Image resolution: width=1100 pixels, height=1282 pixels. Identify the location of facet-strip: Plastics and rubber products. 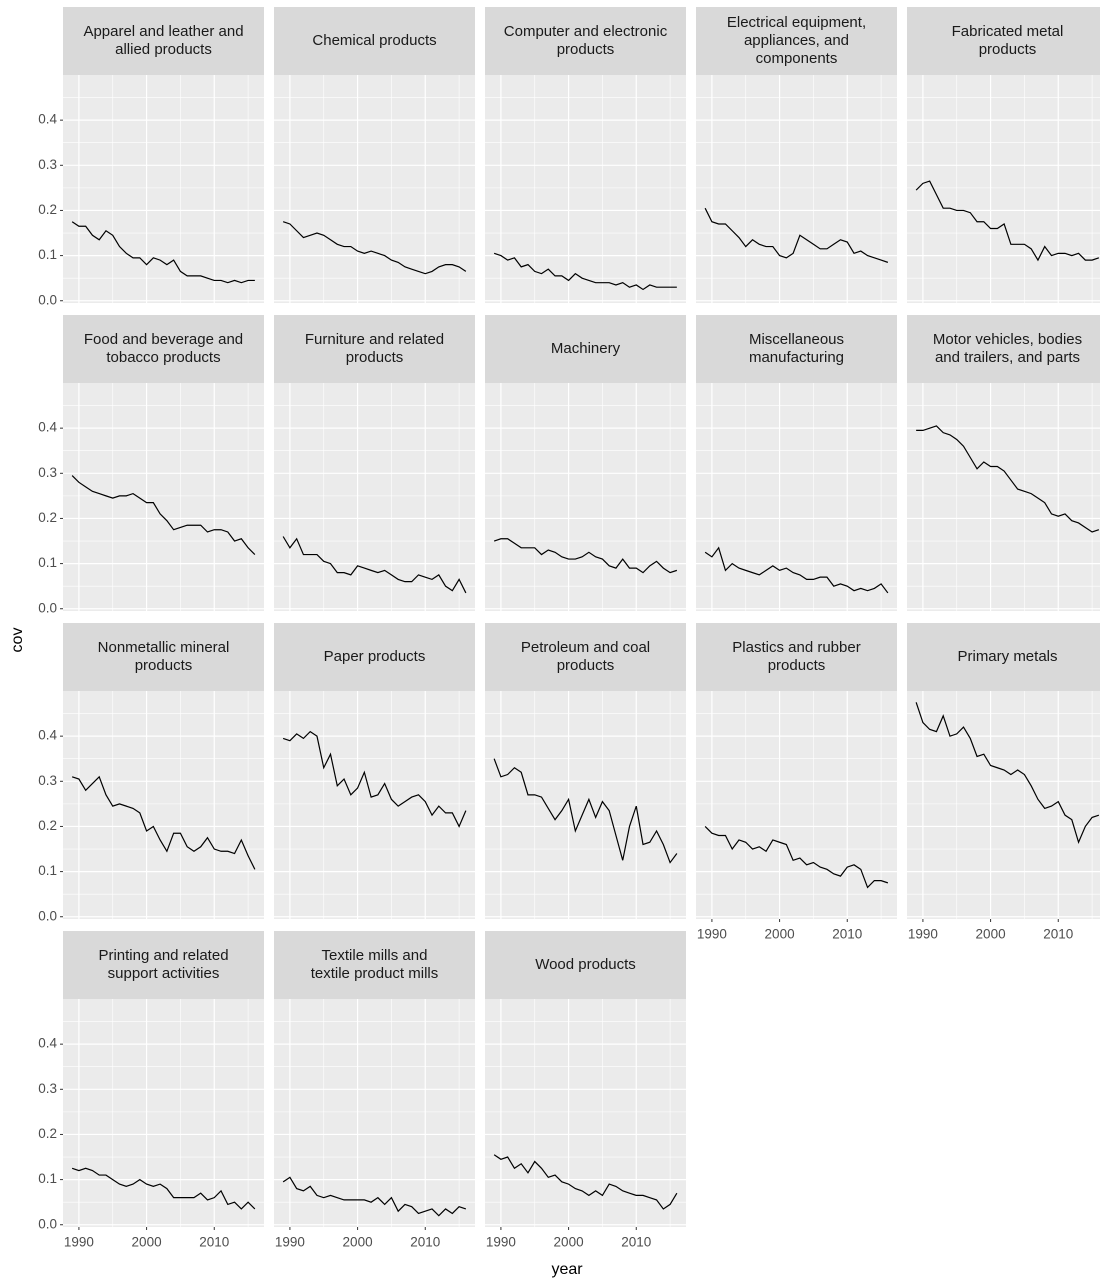
(796, 657).